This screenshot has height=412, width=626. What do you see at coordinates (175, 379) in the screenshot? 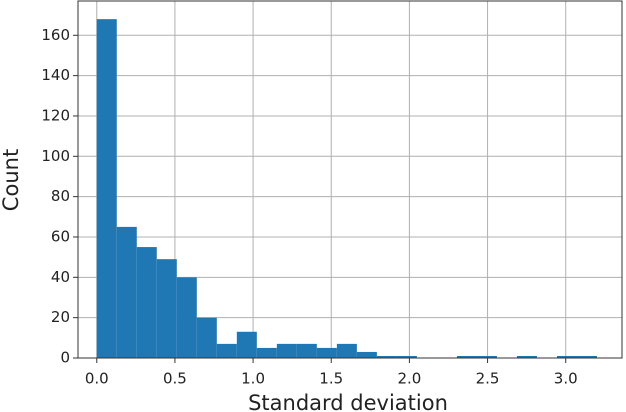
I see `x-tick-label: 0.5` at bounding box center [175, 379].